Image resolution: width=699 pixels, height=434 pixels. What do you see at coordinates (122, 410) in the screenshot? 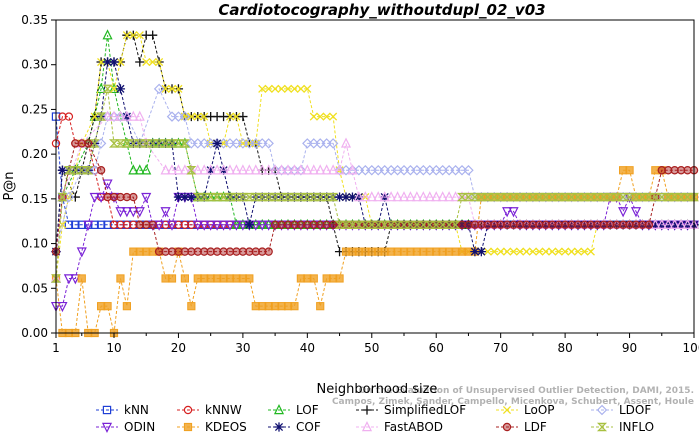
I see `legend-item-kNN: kNN` at bounding box center [122, 410].